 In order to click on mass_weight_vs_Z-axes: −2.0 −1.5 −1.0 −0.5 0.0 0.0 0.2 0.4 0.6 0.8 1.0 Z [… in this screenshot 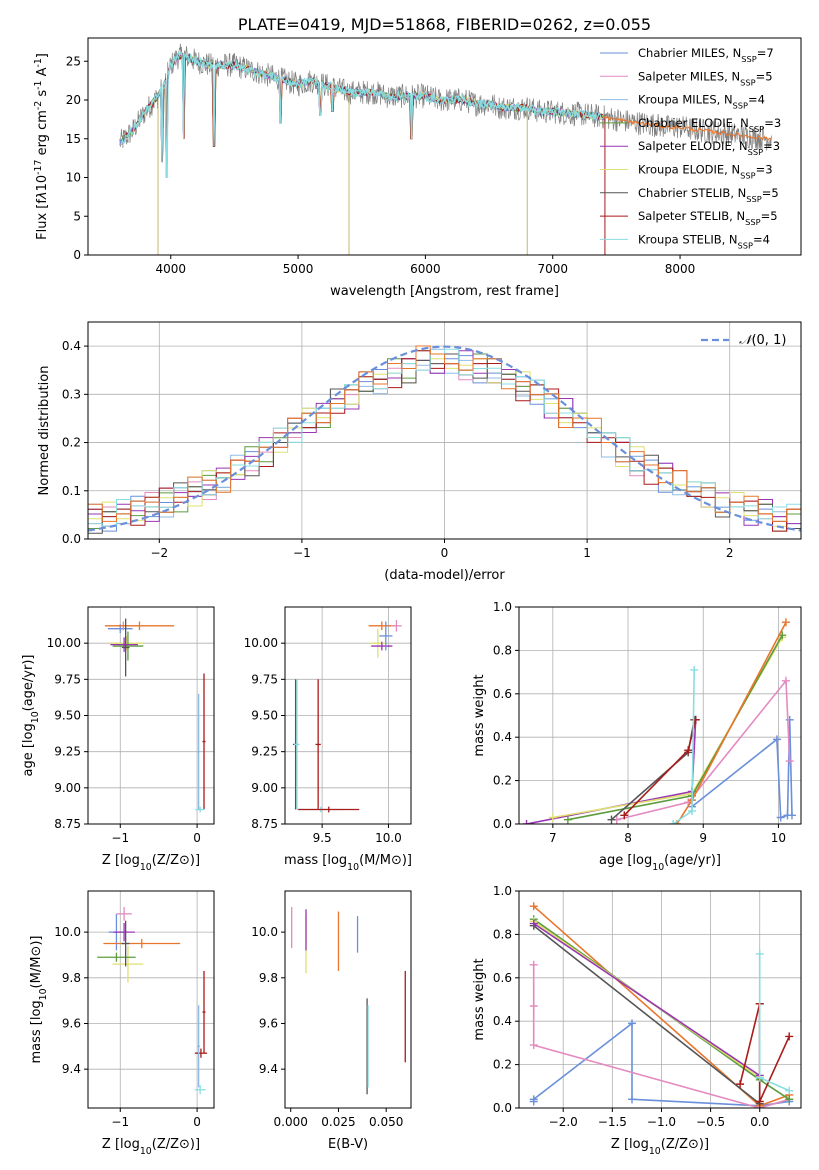, I will do `click(637, 1020)`.